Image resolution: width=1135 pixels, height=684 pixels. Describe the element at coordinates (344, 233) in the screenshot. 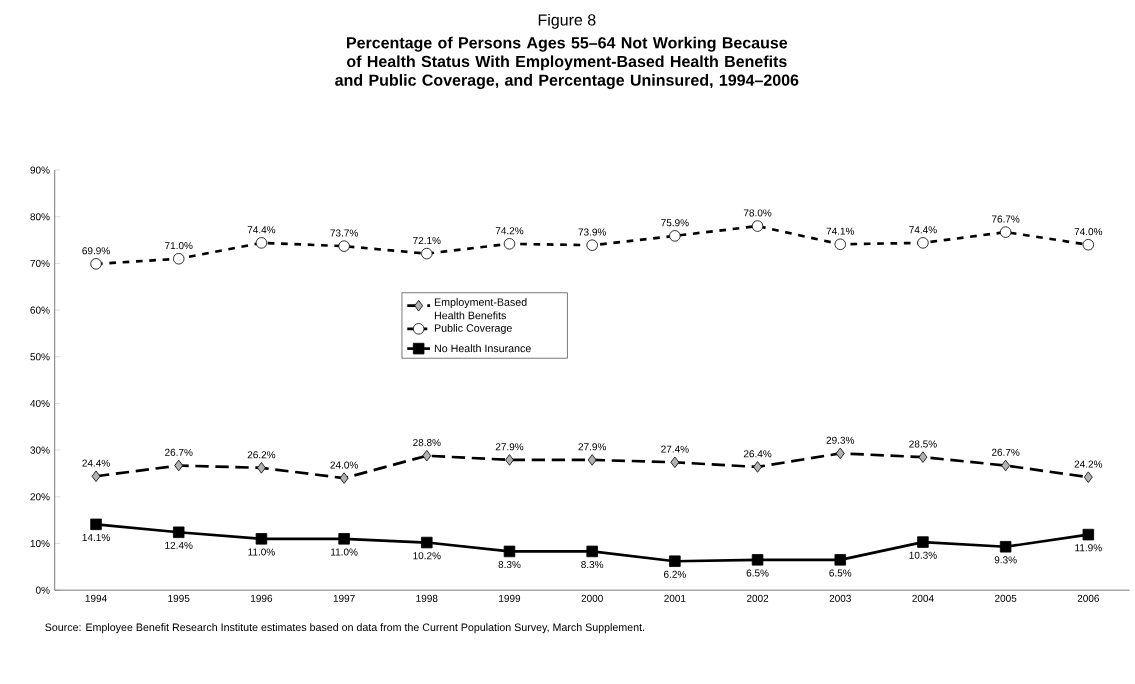

I see `data-label: 73.7%` at that location.